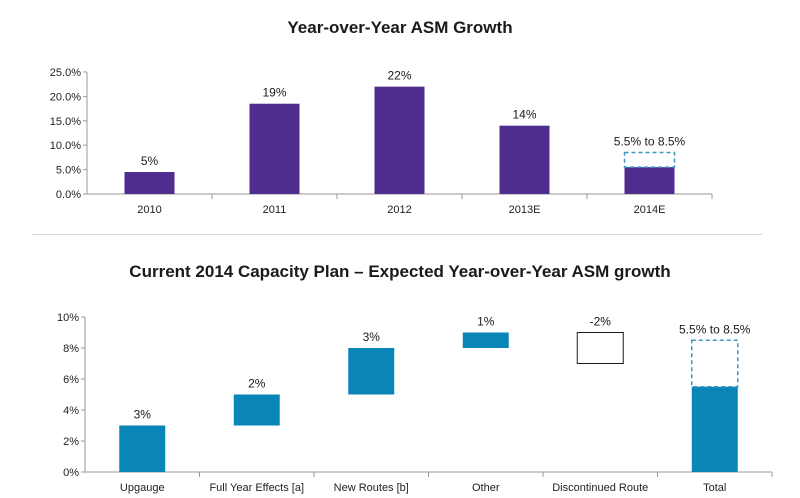 This screenshot has height=498, width=800. What do you see at coordinates (399, 210) in the screenshot?
I see `c1-x-tick-label-2: 2012` at bounding box center [399, 210].